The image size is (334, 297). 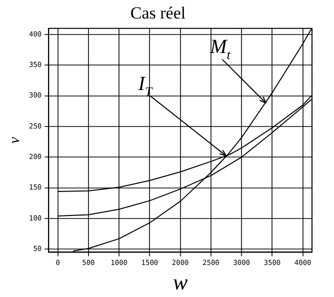 I want to click on chart-title: Cas réel, so click(x=158, y=13).